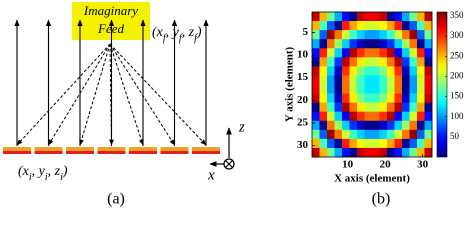  I want to click on feed-coord: (xf, yf, zf), so click(177, 34).